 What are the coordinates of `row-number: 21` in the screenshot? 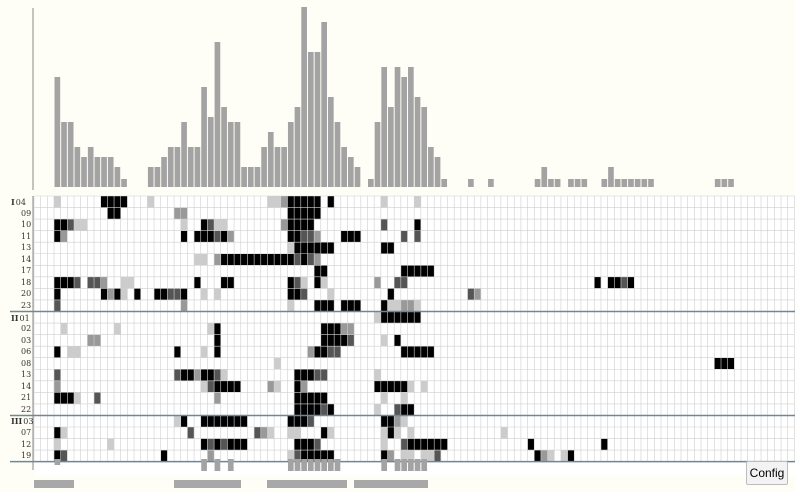 It's located at (26, 398).